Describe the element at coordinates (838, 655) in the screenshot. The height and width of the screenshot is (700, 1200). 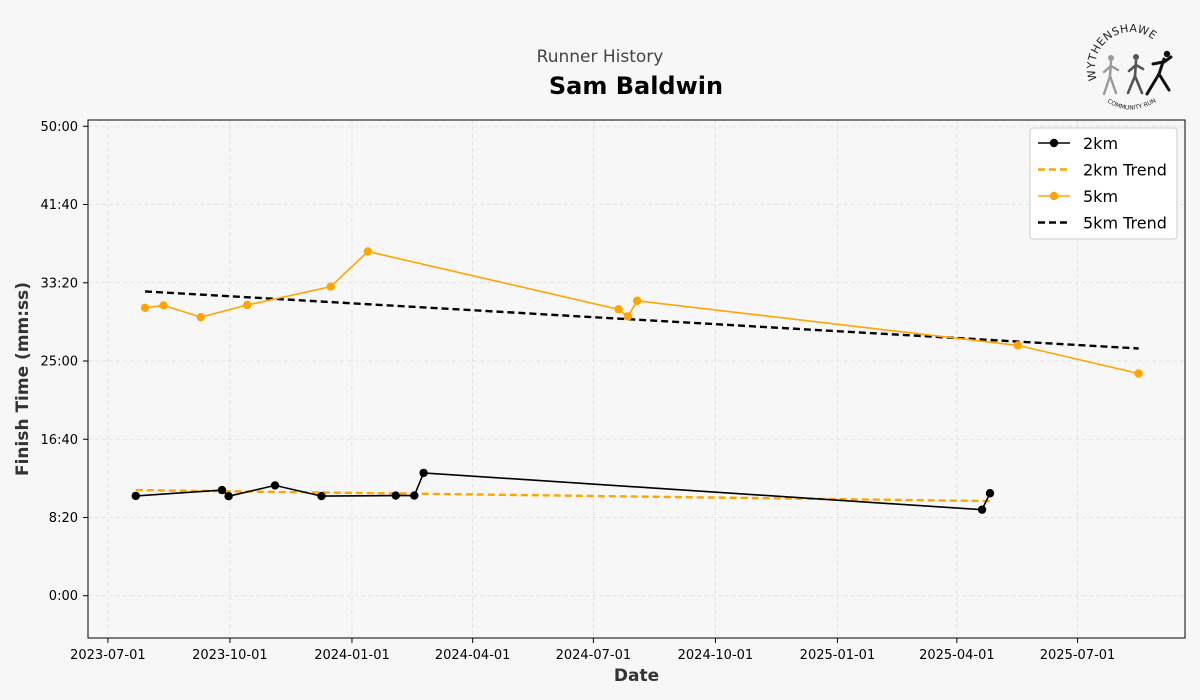
I see `x-tick-label: 2025-01-01` at that location.